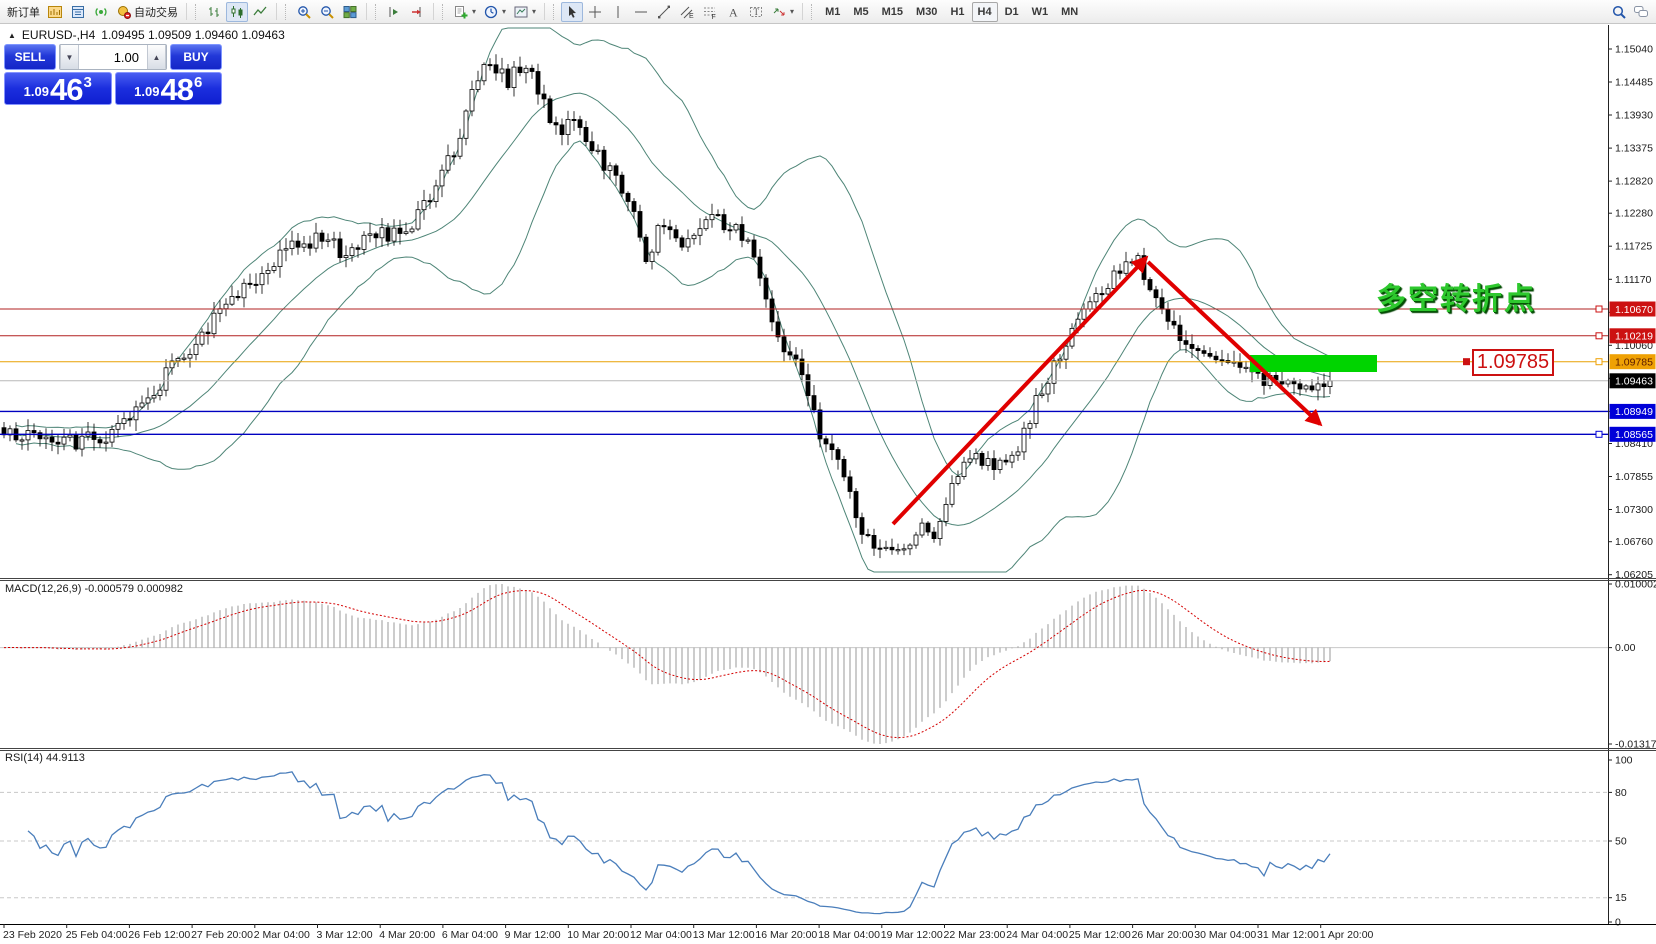 This screenshot has width=1656, height=944. What do you see at coordinates (1513, 362) in the screenshot?
I see `annotation-price-label: 1.09785` at bounding box center [1513, 362].